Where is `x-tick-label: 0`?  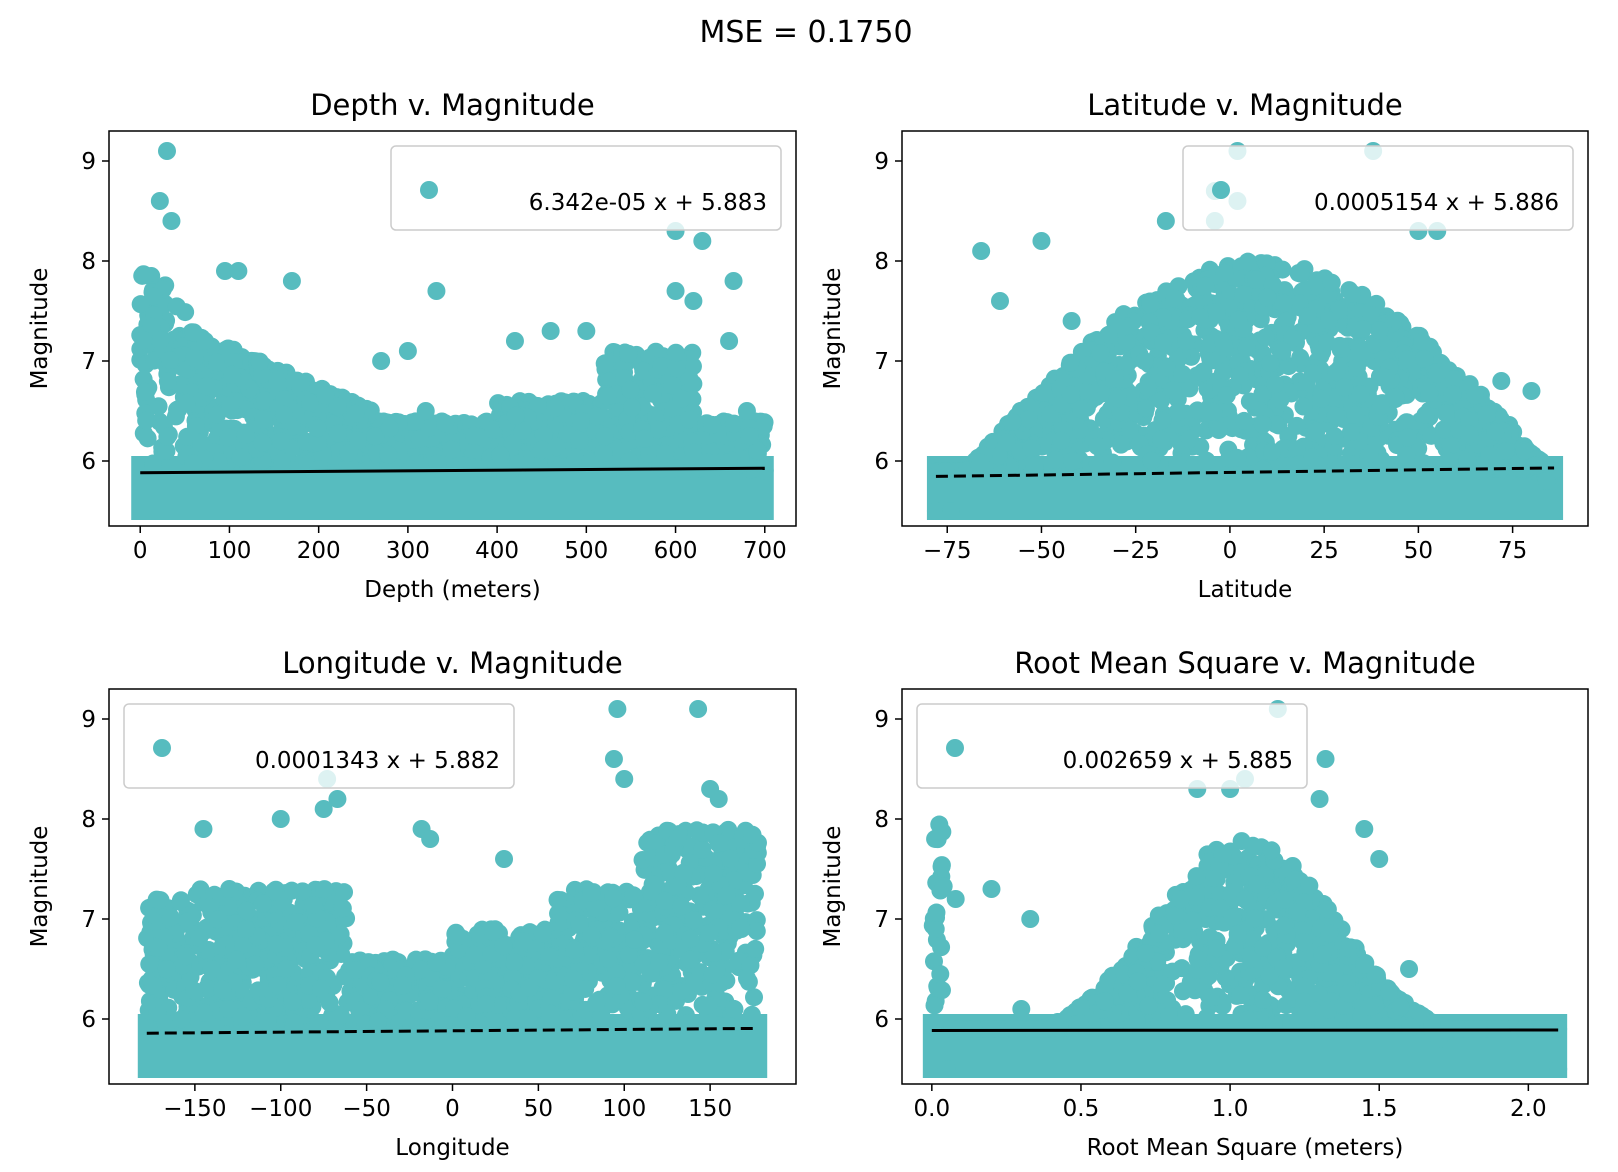 x-tick-label: 0 is located at coordinates (140, 551).